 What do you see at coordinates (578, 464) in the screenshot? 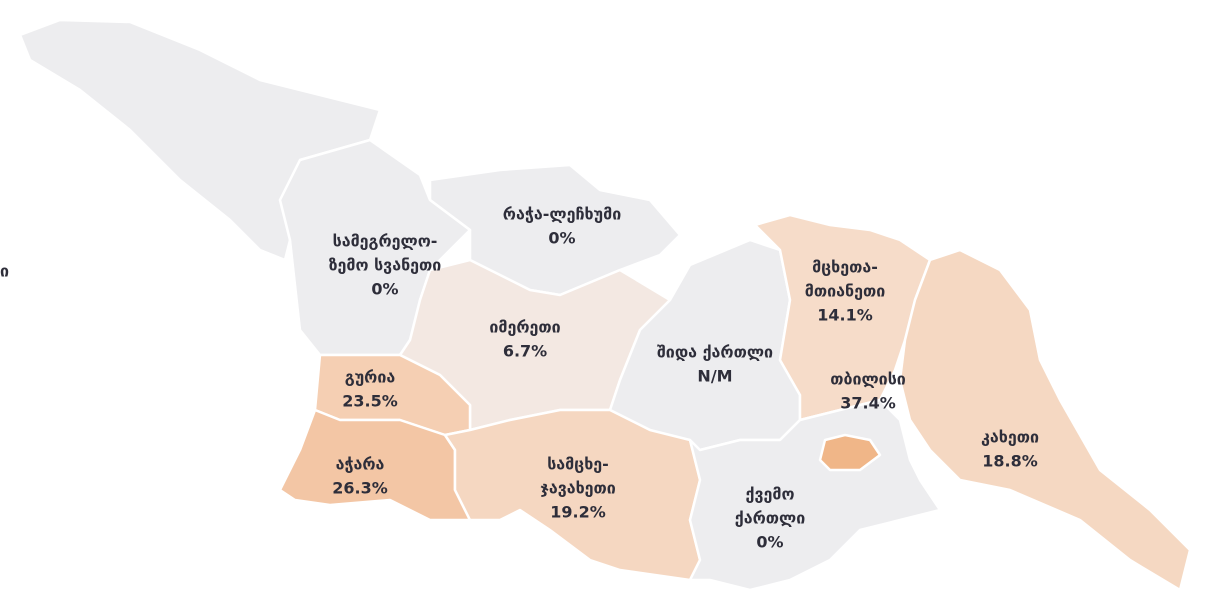
I see `region-name: სამცხე-` at bounding box center [578, 464].